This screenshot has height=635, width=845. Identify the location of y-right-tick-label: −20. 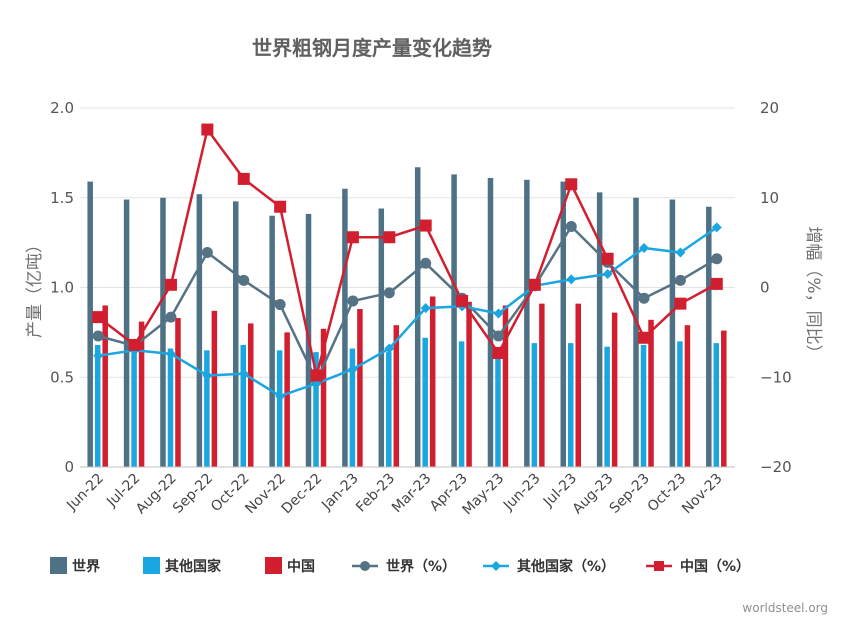
(776, 467).